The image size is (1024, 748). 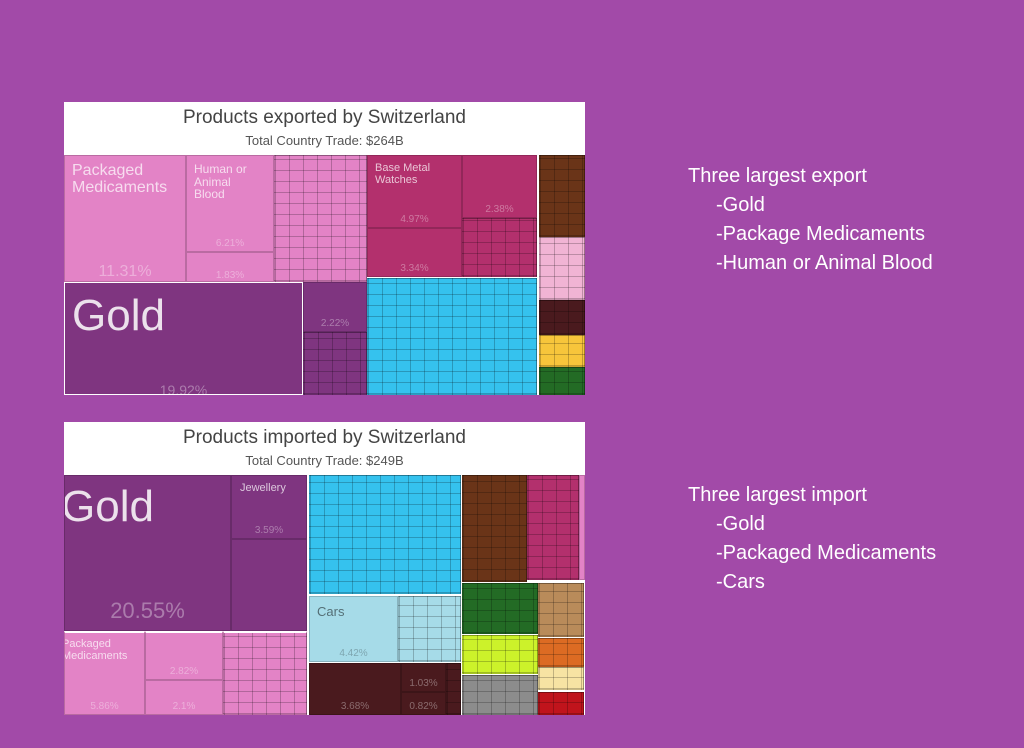 What do you see at coordinates (740, 524) in the screenshot?
I see `import-item: -Gold` at bounding box center [740, 524].